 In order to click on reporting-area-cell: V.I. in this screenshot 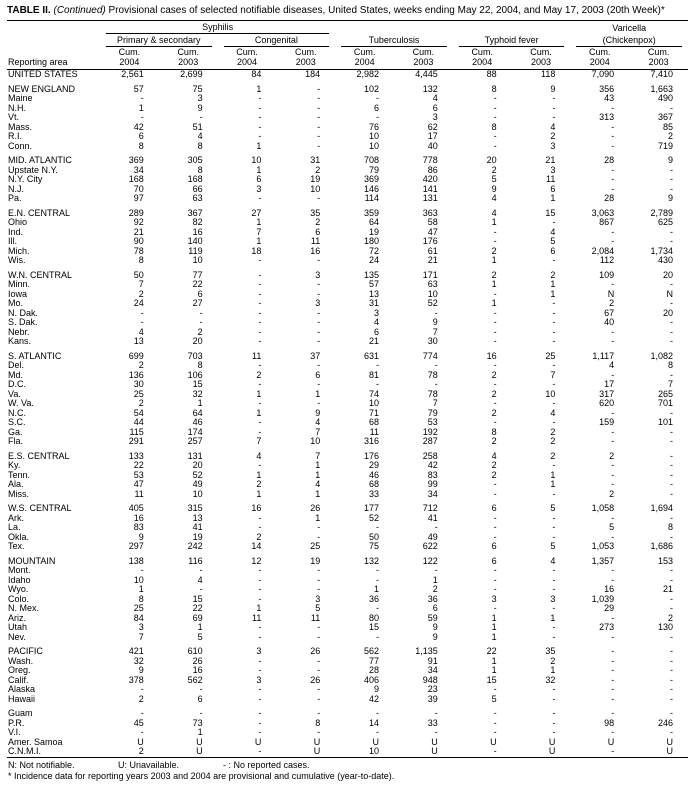, I will do `click(14, 732)`.